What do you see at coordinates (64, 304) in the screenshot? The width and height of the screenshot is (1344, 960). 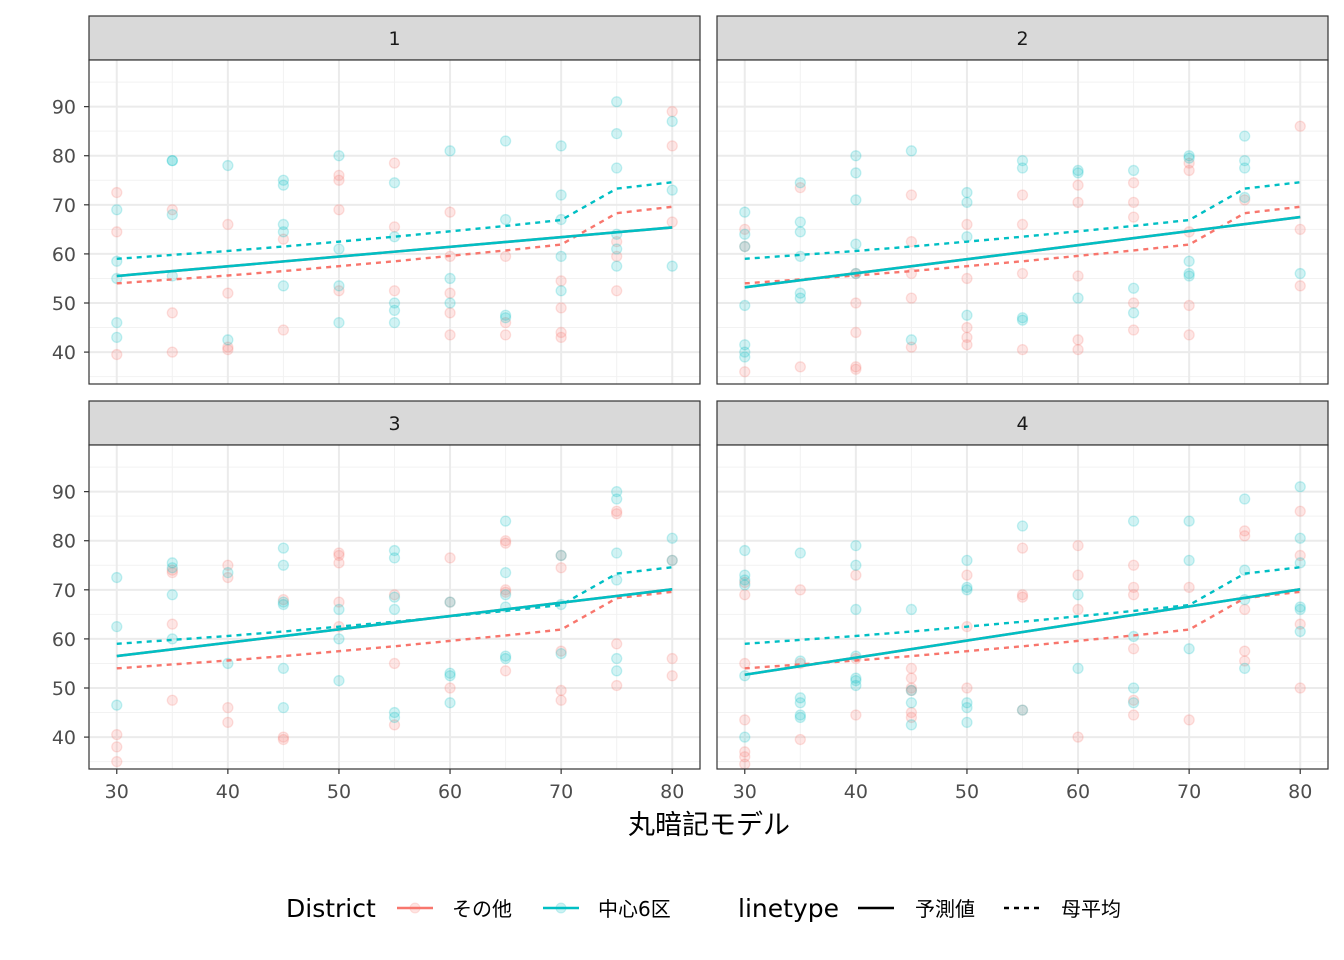 I see `y-tick-label: 50` at bounding box center [64, 304].